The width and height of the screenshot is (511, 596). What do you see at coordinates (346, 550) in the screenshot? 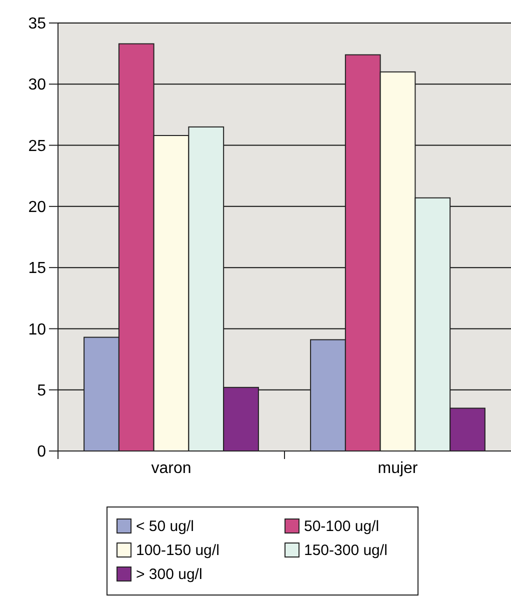
I see `legend-label: 150-300 ug/l` at bounding box center [346, 550].